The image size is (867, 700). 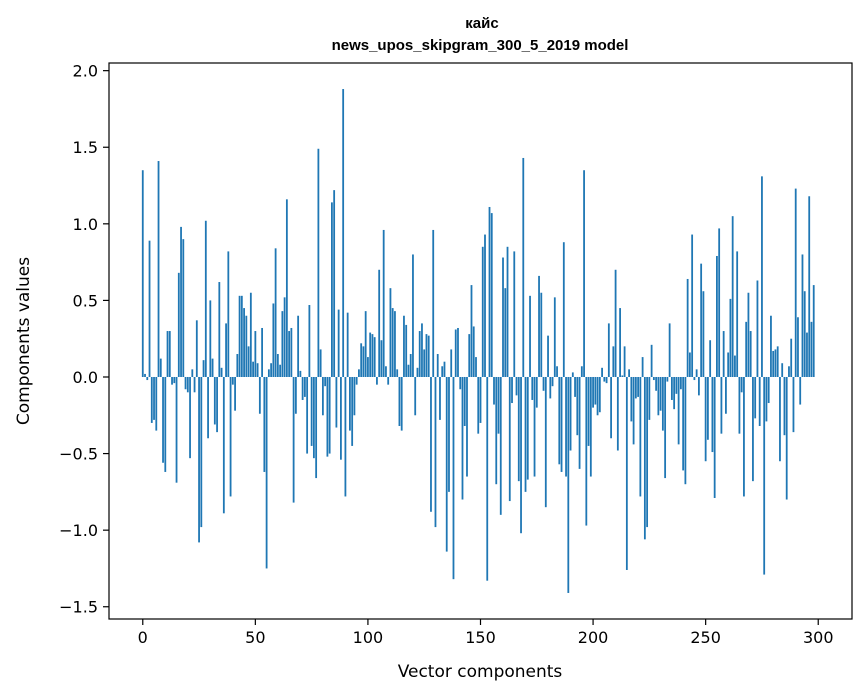 What do you see at coordinates (85, 300) in the screenshot?
I see `y-tick-label: 0.5` at bounding box center [85, 300].